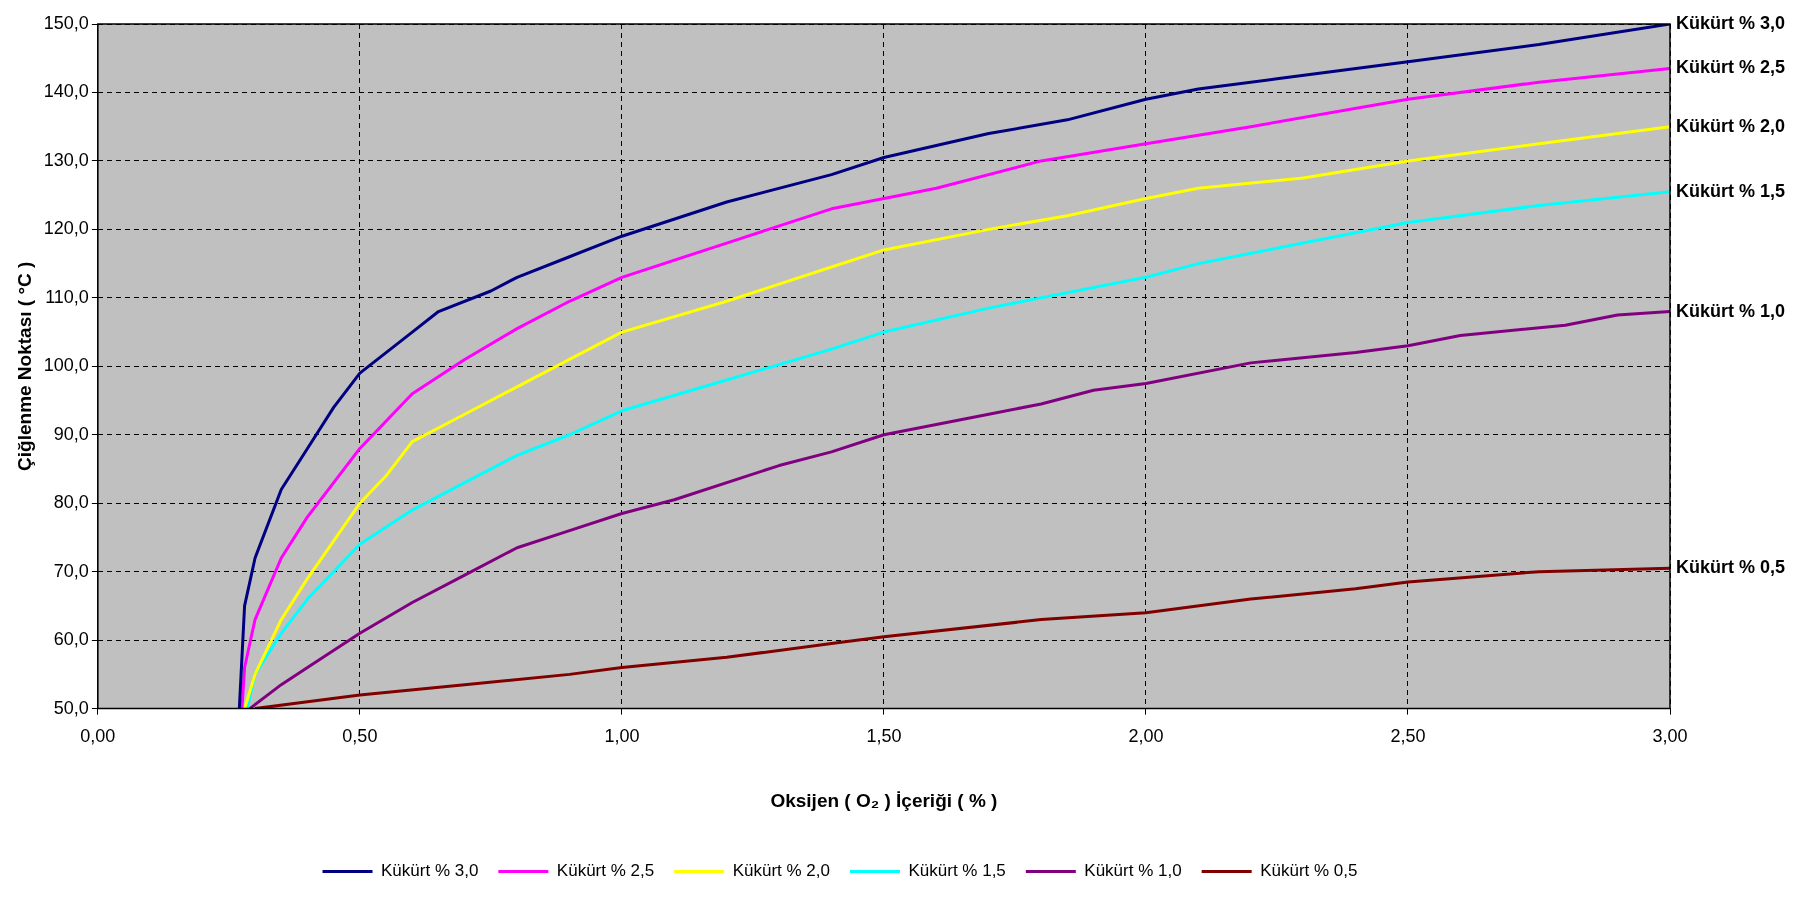  Describe the element at coordinates (605, 871) in the screenshot. I see `legend-label: Kükürt % 2,5` at that location.